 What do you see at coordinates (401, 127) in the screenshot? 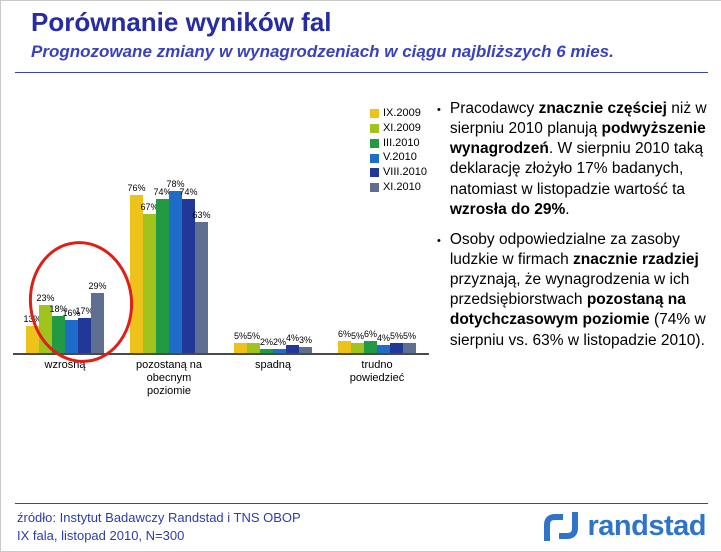
I see `legend-label: XI.2009` at bounding box center [401, 127].